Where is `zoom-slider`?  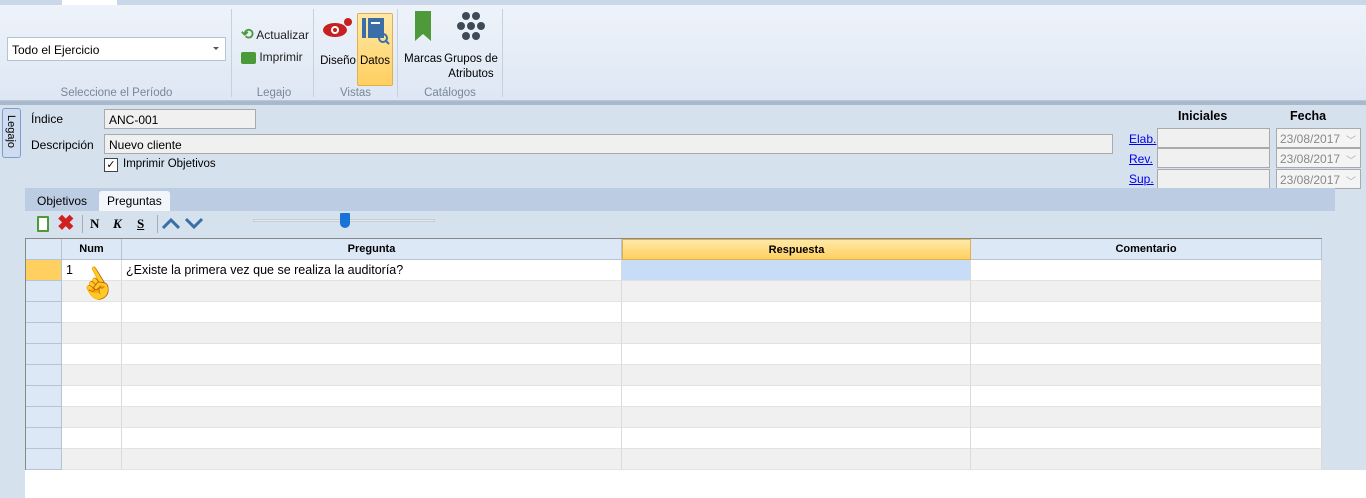
zoom-slider is located at coordinates (344, 220).